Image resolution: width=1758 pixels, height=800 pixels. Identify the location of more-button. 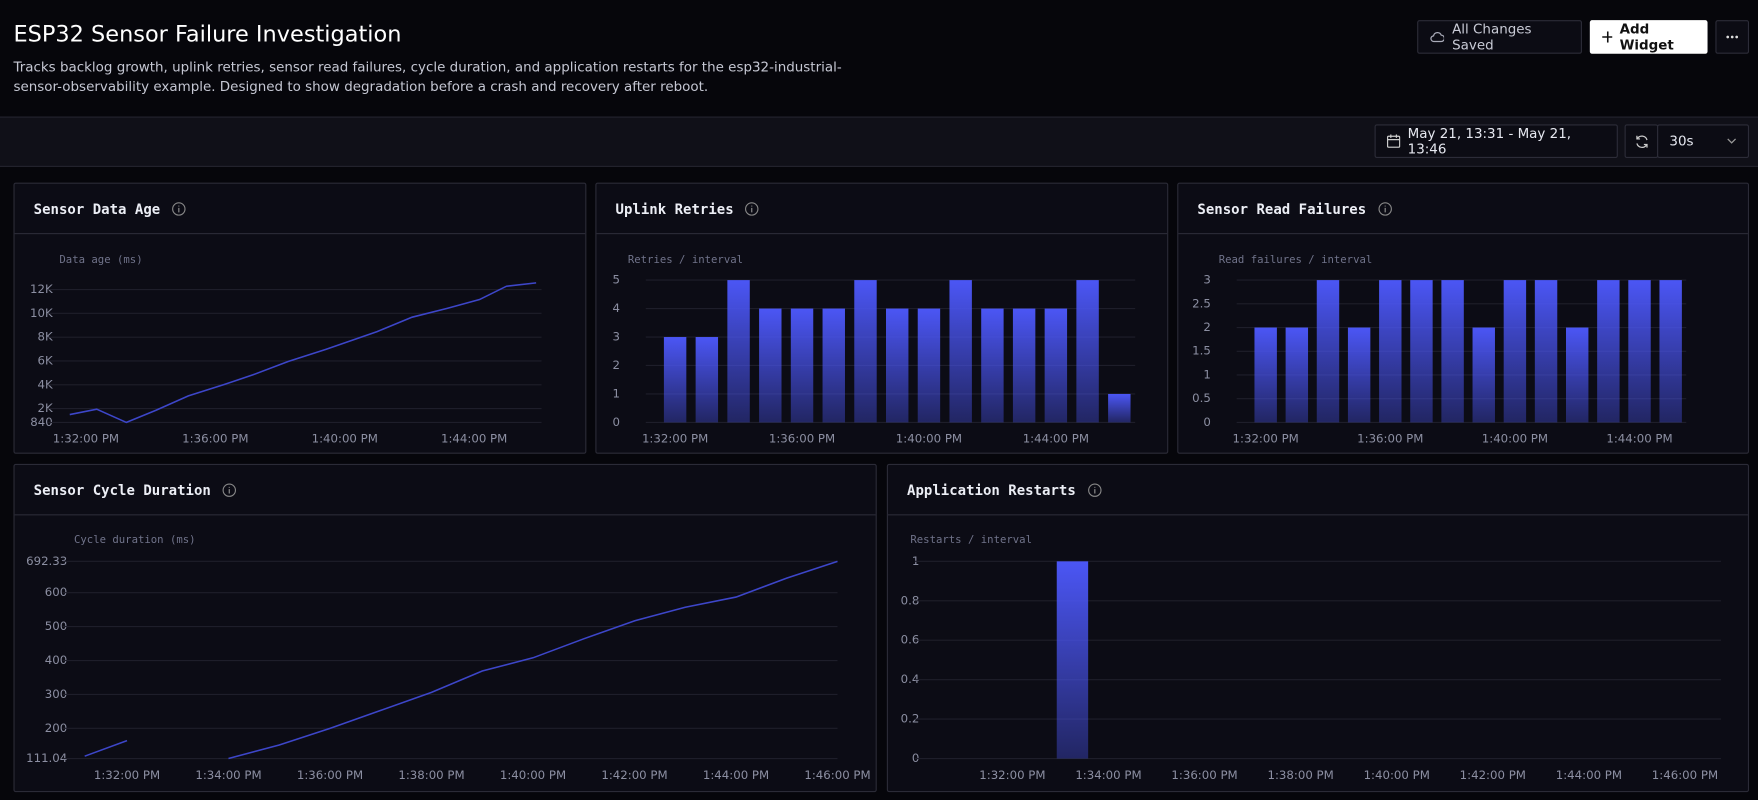
(1732, 37).